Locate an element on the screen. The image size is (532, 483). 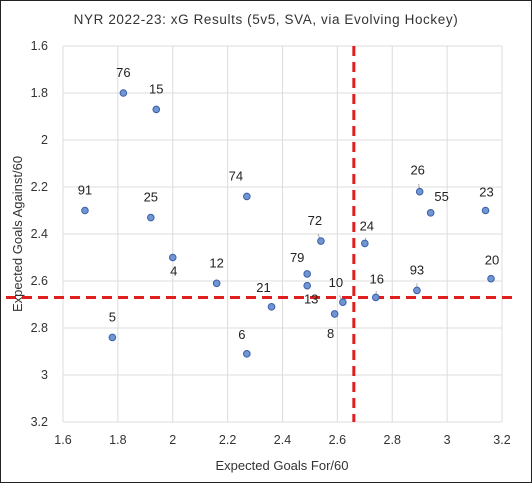
y-tick-label: 2.4 is located at coordinates (39, 234).